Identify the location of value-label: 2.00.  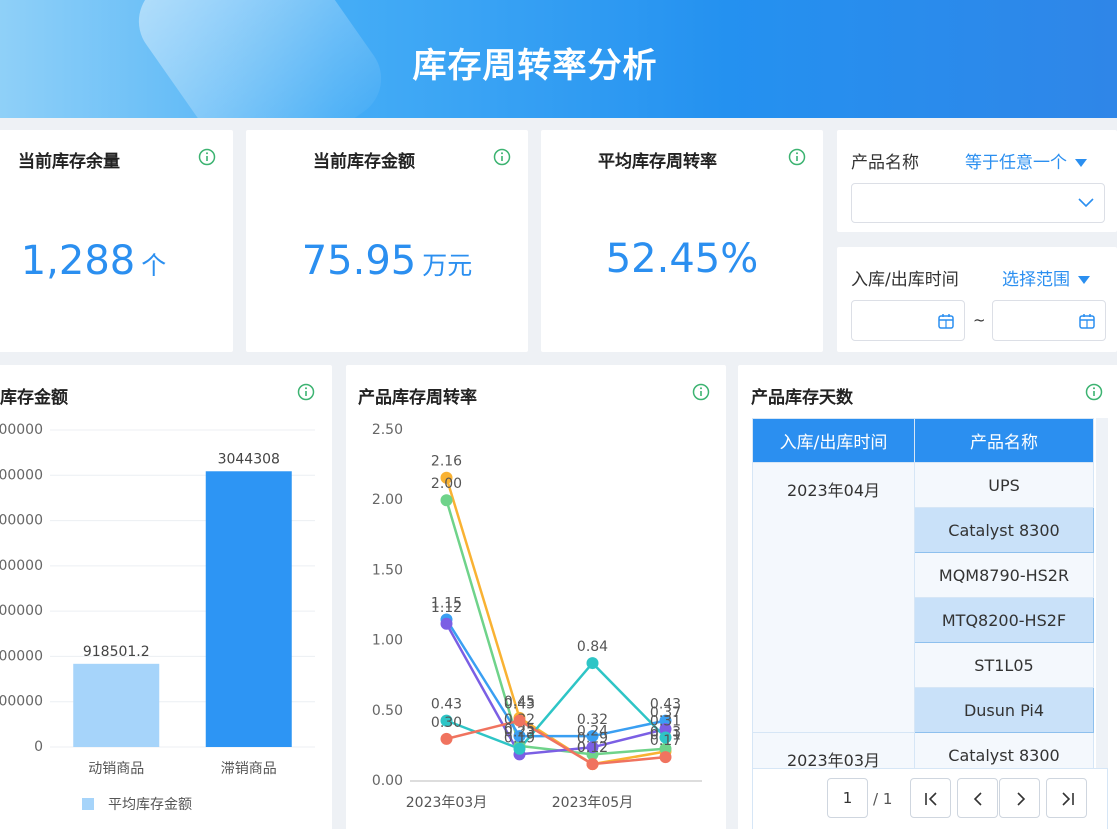
(446, 484).